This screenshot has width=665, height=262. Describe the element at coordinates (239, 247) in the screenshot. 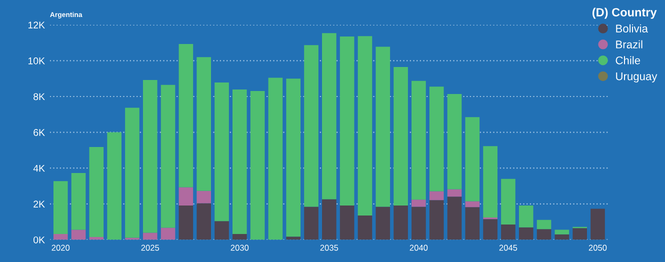

I see `x-tick-label: 2030` at that location.